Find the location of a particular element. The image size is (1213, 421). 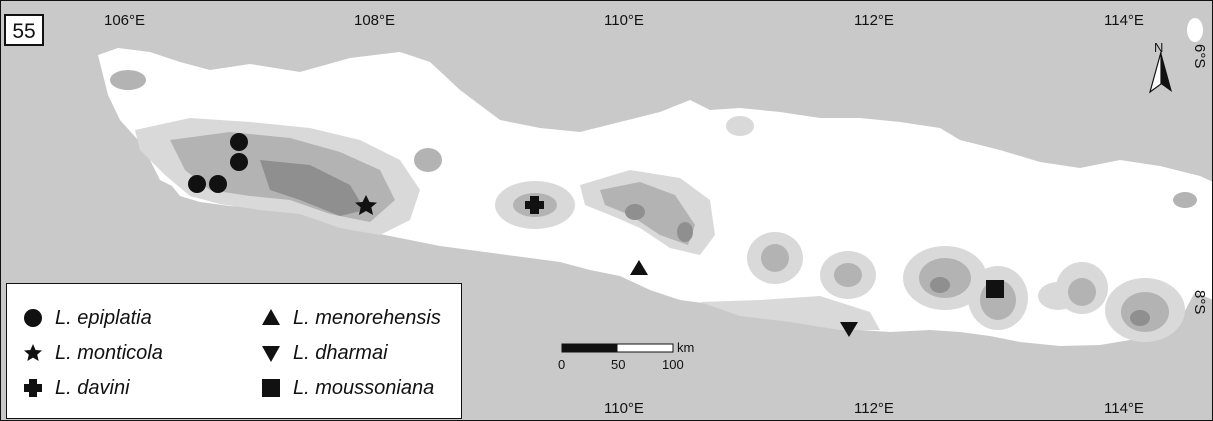

marker-davini is located at coordinates (534, 205).